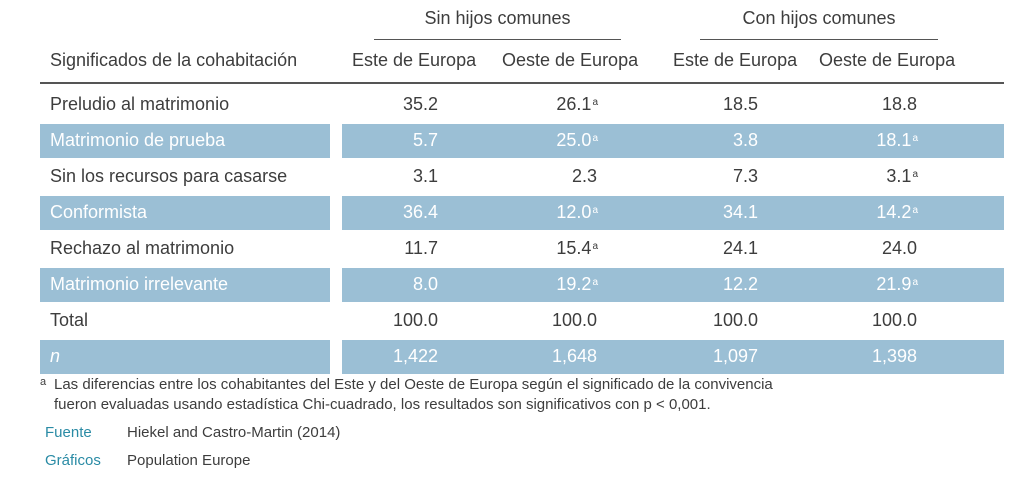 This screenshot has height=480, width=1024. Describe the element at coordinates (522, 250) in the screenshot. I see `table-row: Rechazo al matrimonio 11.7 15.4a 24.1 24.0` at that location.